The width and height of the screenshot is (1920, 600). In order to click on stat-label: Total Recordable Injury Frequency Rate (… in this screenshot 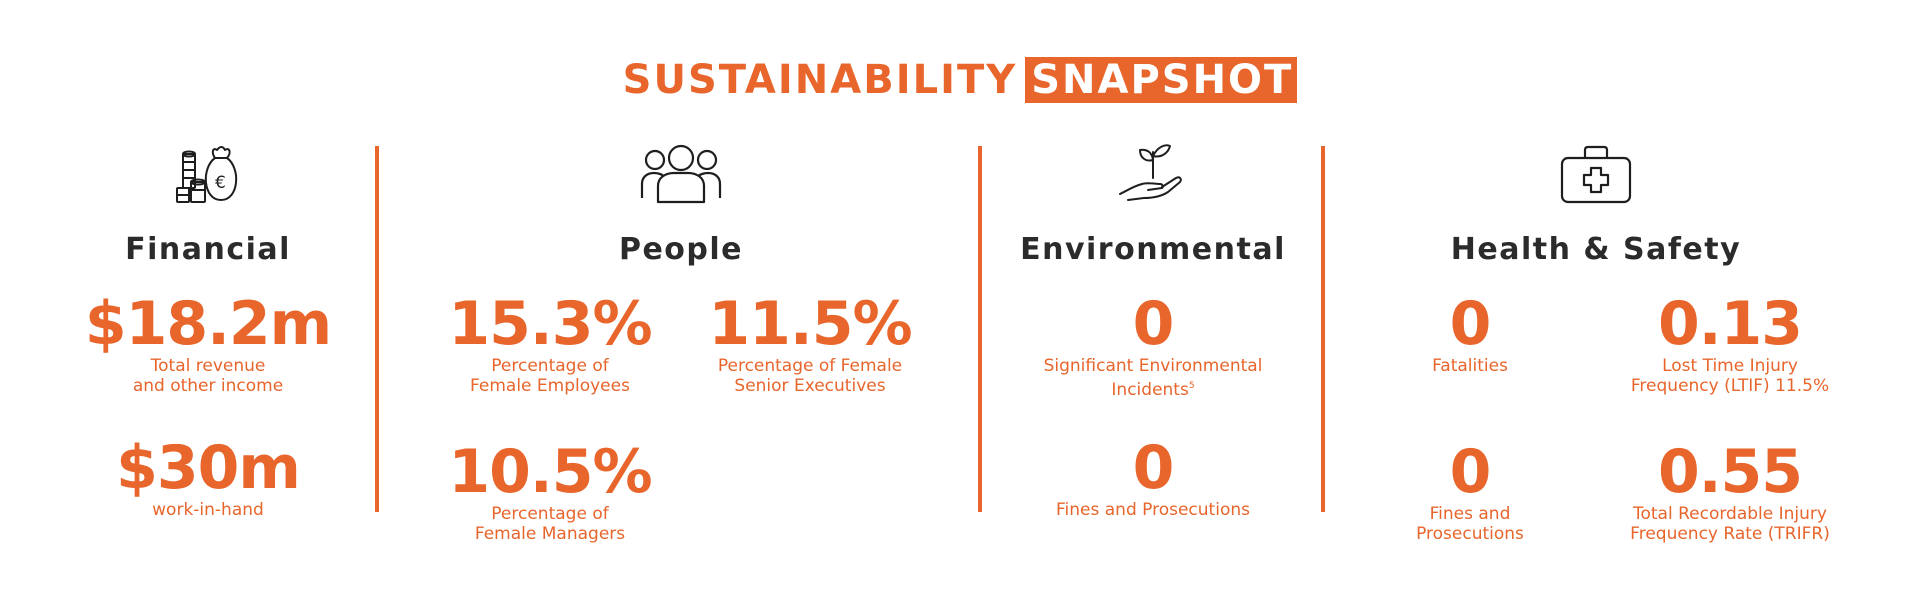, I will do `click(1730, 524)`.